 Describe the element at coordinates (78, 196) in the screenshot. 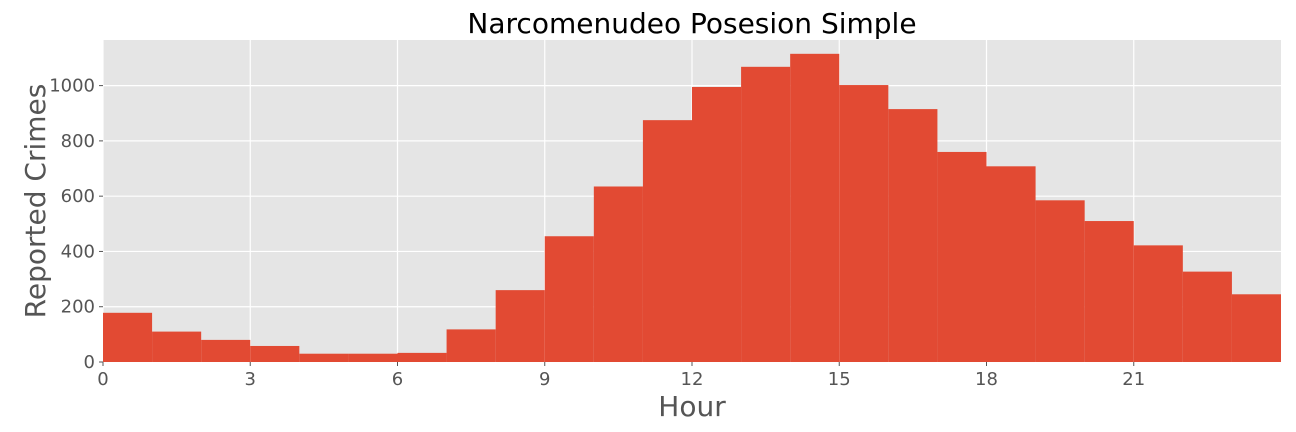

I see `y-tick-label: 600` at that location.